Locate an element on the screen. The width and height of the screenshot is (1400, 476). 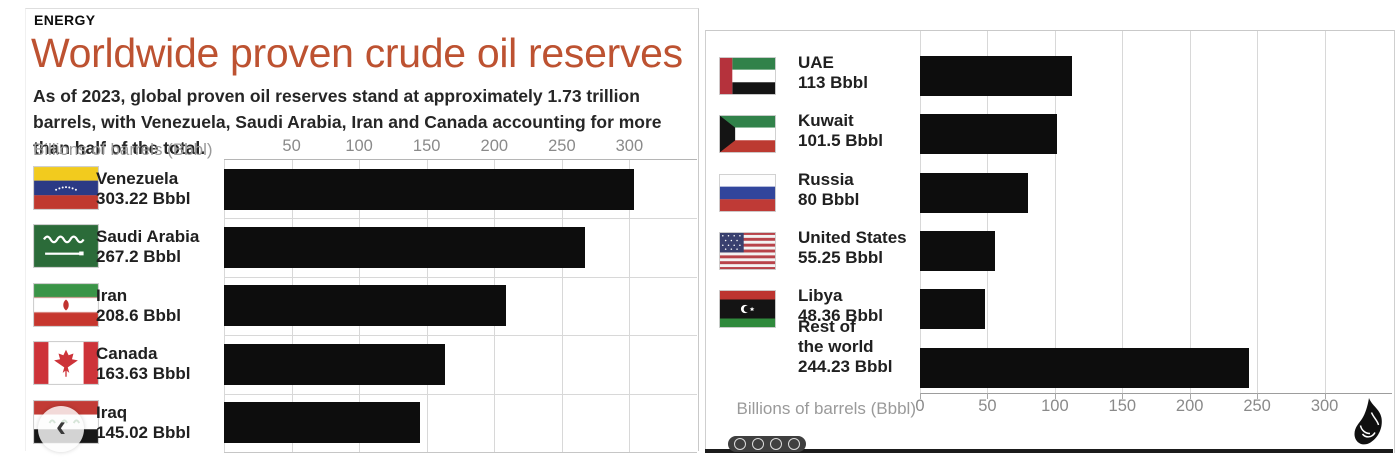
section-kicker: ENERGY is located at coordinates (65, 20).